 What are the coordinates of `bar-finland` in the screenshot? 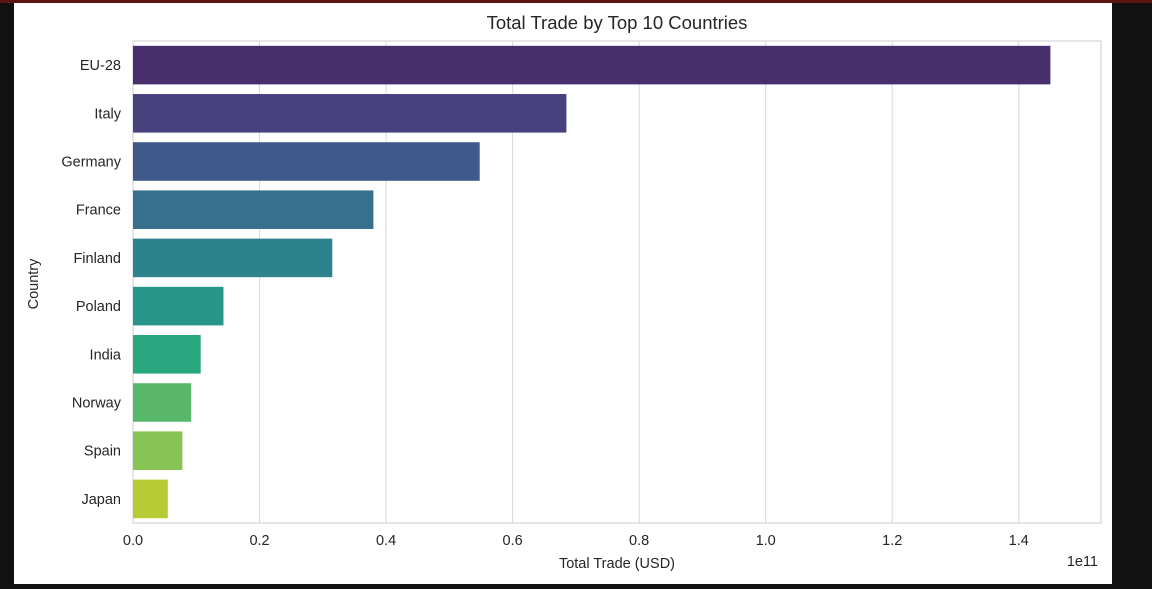 It's located at (233, 258).